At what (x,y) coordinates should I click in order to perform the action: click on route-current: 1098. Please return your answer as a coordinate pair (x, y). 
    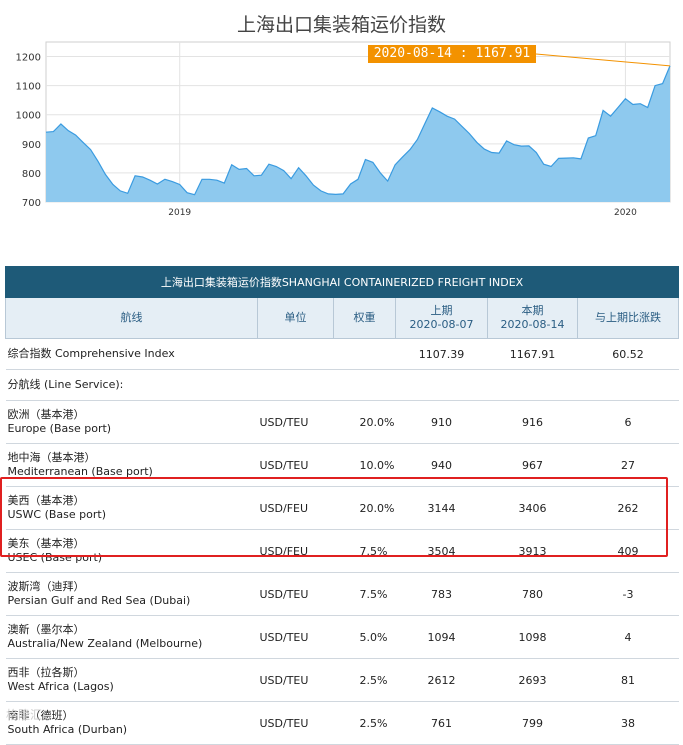
    Looking at the image, I should click on (532, 637).